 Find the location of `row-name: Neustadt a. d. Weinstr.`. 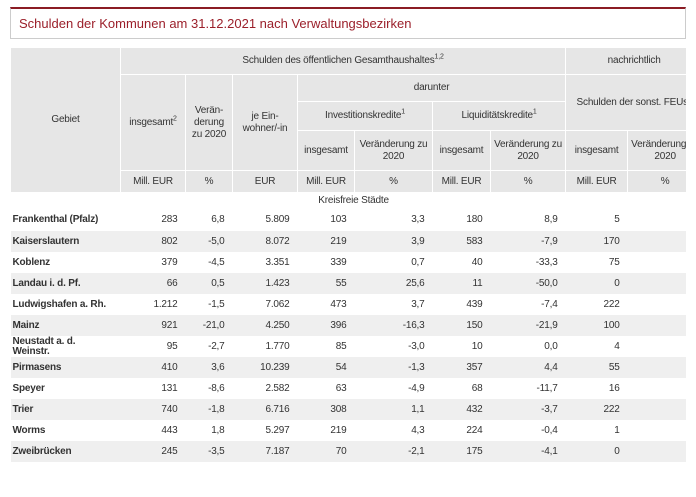

row-name: Neustadt a. d. Weinstr. is located at coordinates (44, 346).